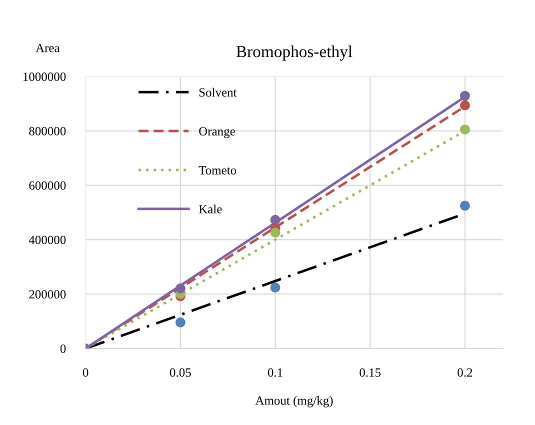 This screenshot has width=535, height=425. Describe the element at coordinates (217, 170) in the screenshot. I see `legend-label: Tometo` at that location.